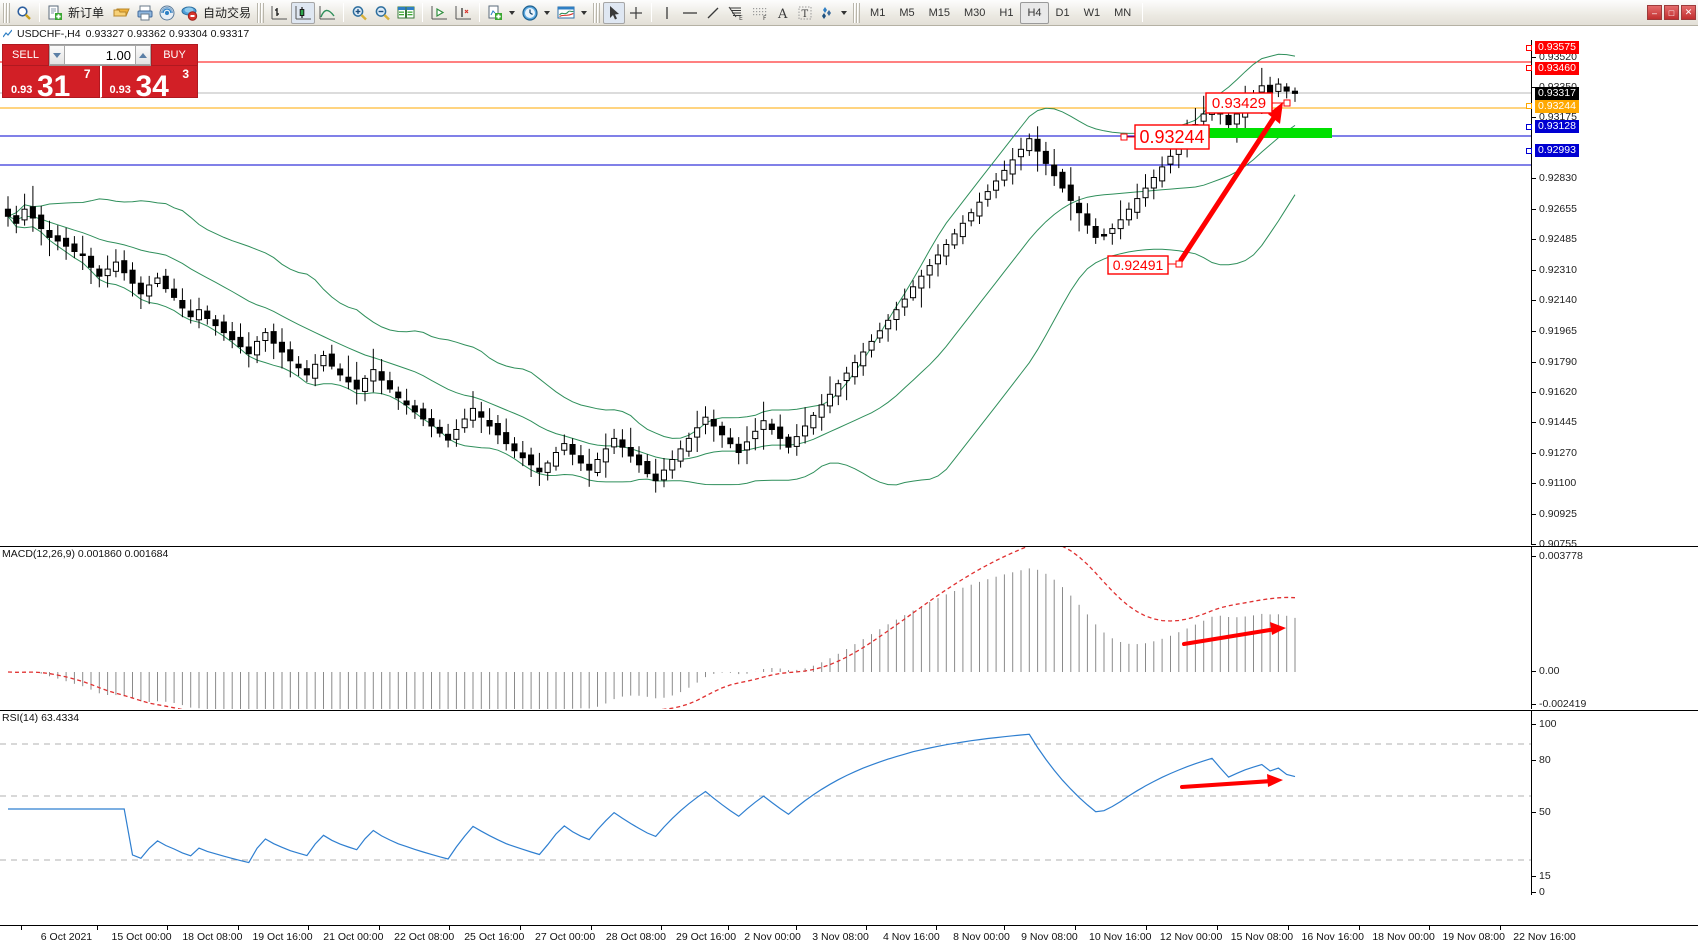 This screenshot has width=1698, height=950. Describe the element at coordinates (1092, 12) in the screenshot. I see `timeframe-w1: W1` at that location.